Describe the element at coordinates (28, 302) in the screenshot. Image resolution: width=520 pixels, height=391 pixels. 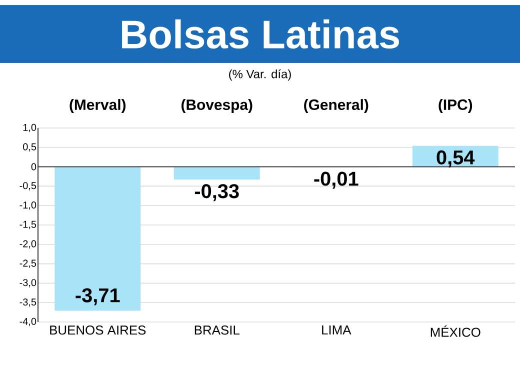
I see `y-tick-label: -3,5` at that location.